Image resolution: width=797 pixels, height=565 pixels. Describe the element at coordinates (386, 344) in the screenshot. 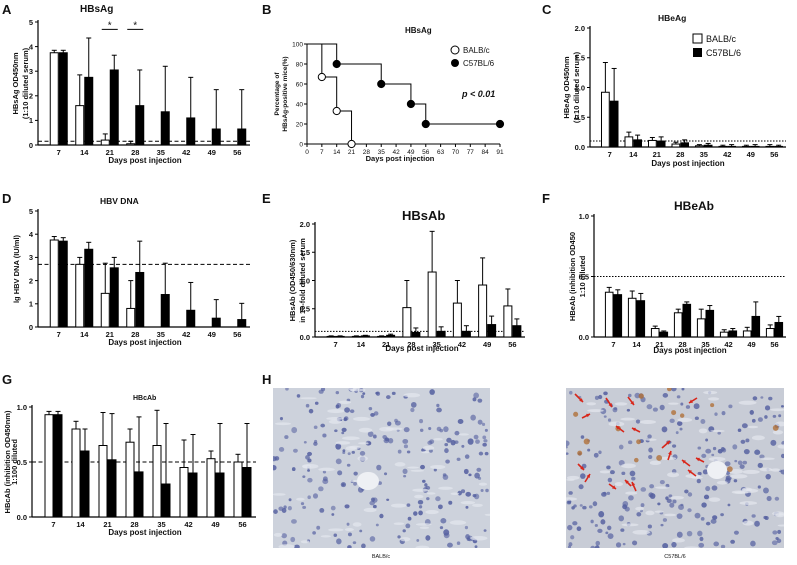

I see `x-tick-label: 21` at that location.